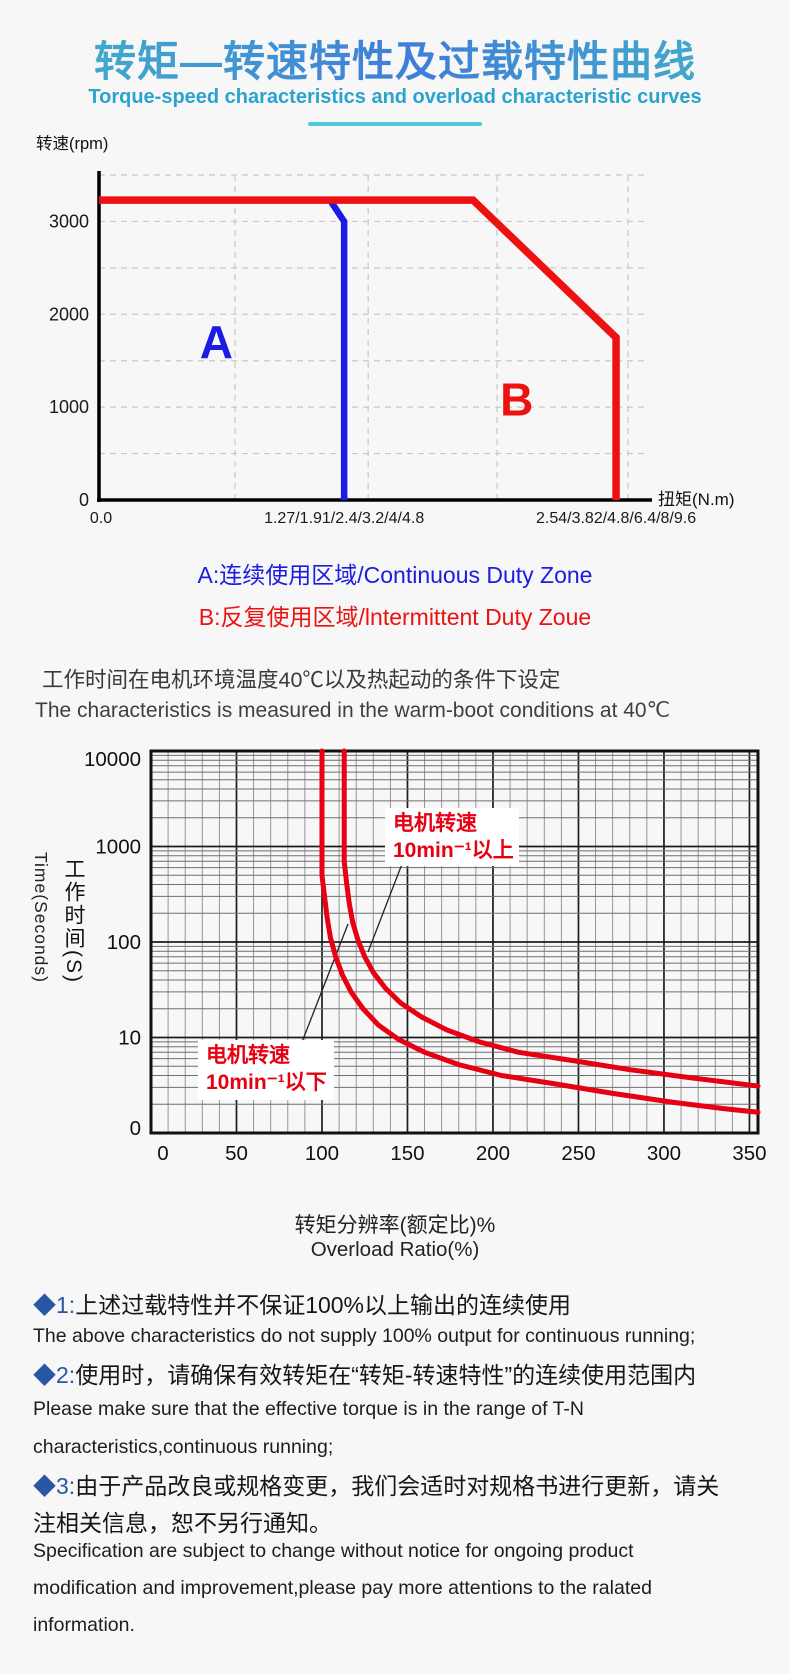  I want to click on c2-y-tick-label: 1000, so click(118, 847).